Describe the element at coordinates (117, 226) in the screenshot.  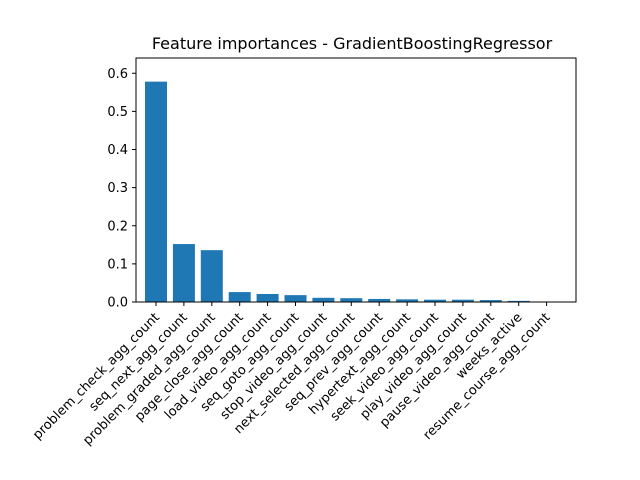
I see `y-tick-label: 0.2` at that location.